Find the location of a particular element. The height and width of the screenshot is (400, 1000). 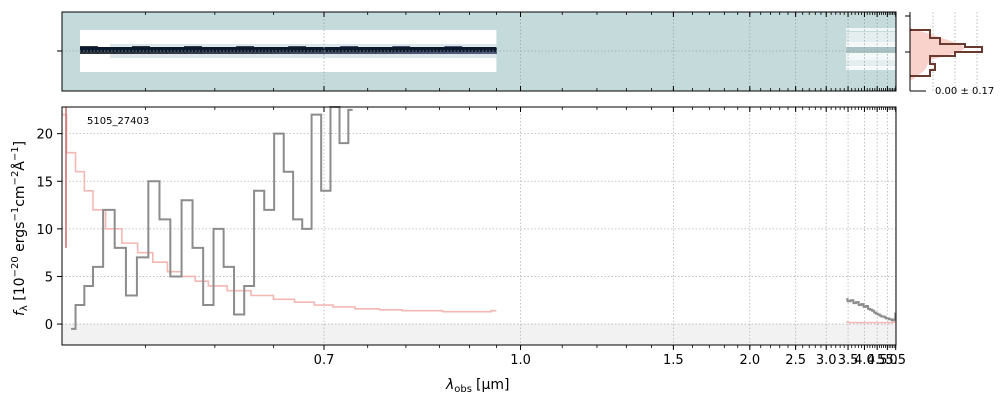

red-trace-upper is located at coordinates (871, 29).